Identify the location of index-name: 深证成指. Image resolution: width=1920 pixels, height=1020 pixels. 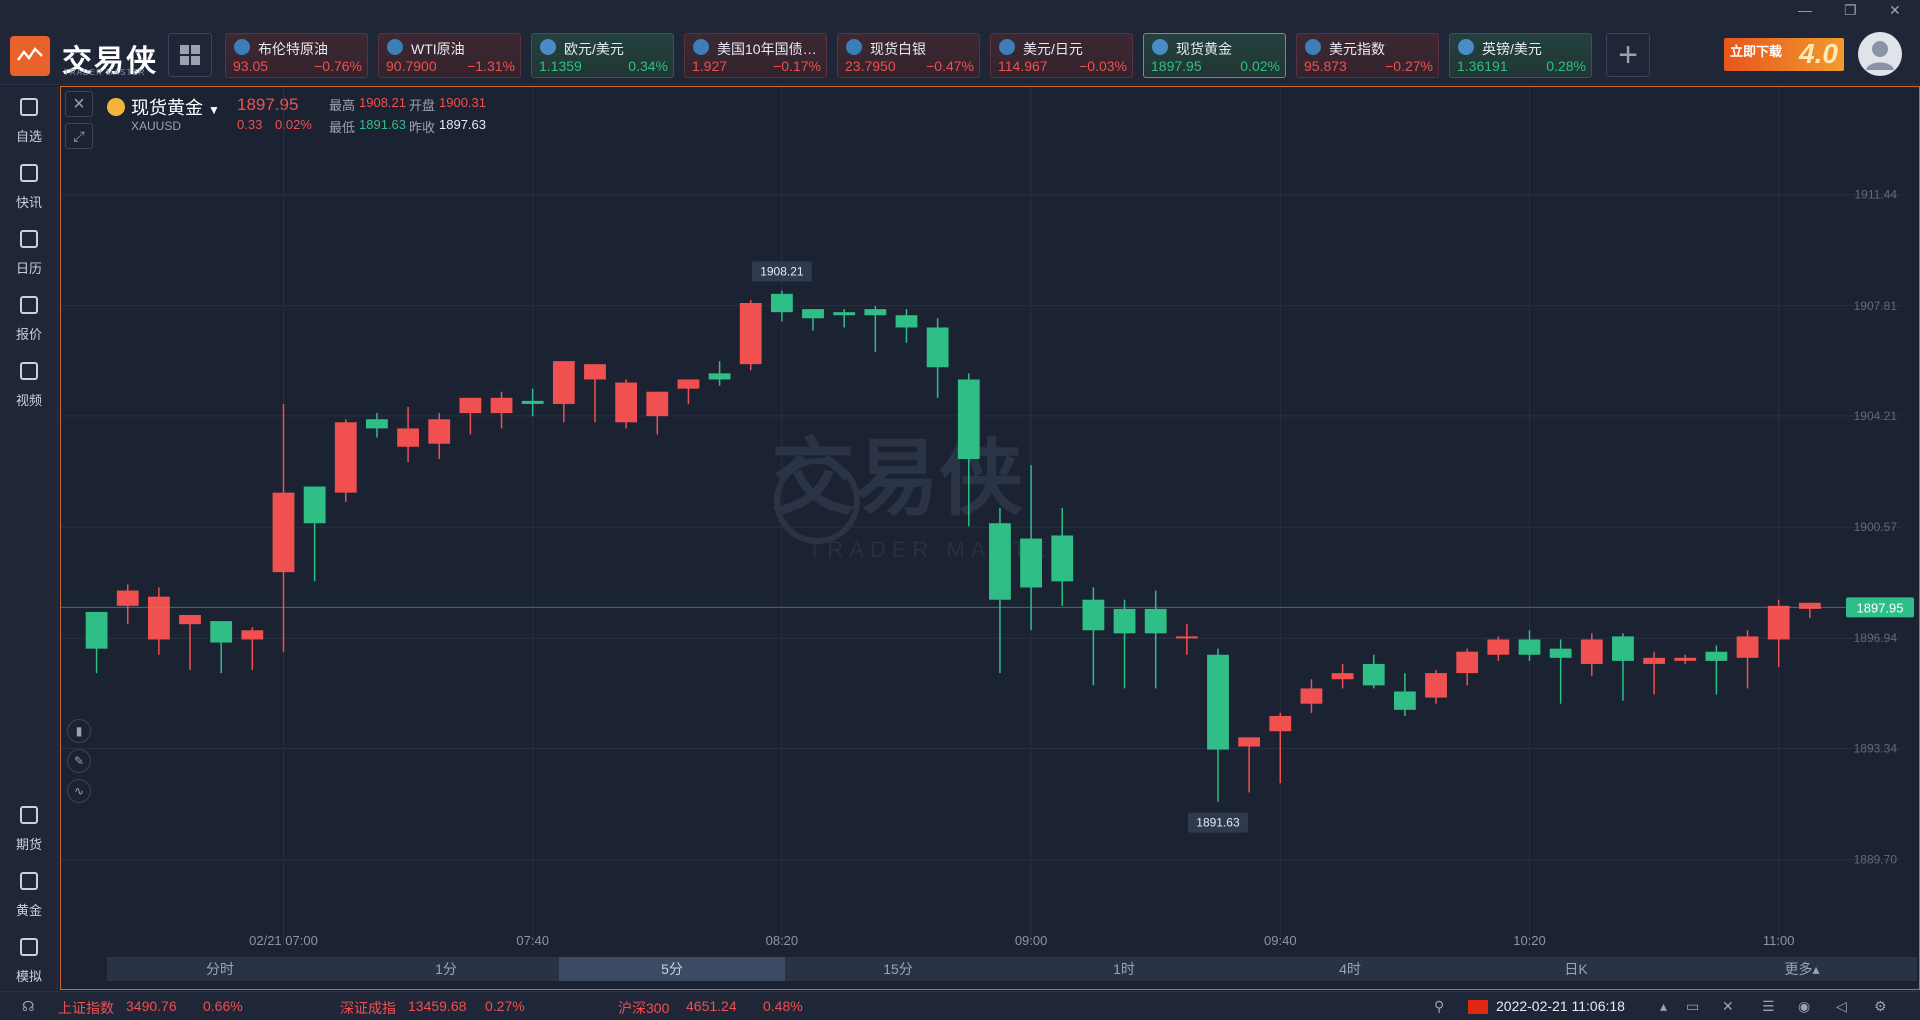
(368, 1008).